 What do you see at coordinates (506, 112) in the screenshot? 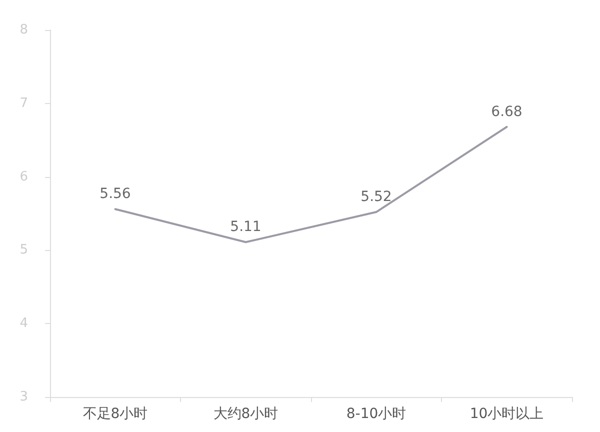
I see `data-label: 6.68` at bounding box center [506, 112].